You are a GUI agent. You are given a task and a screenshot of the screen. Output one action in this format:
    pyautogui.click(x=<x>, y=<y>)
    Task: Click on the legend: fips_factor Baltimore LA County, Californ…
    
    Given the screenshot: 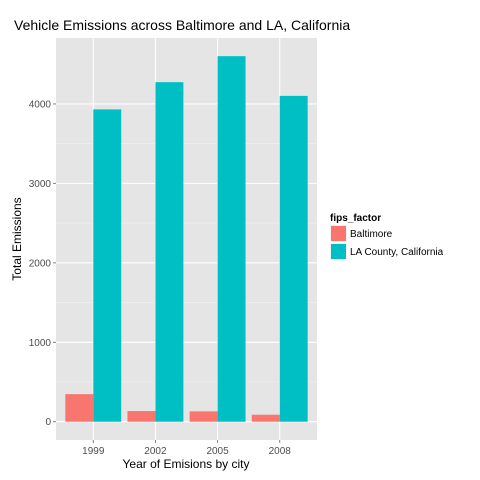 What is the action you would take?
    pyautogui.click(x=387, y=236)
    